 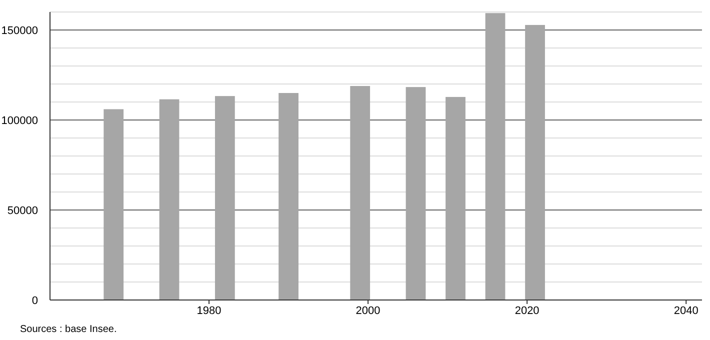 What do you see at coordinates (527, 311) in the screenshot?
I see `x-tick-label: 2020` at bounding box center [527, 311].